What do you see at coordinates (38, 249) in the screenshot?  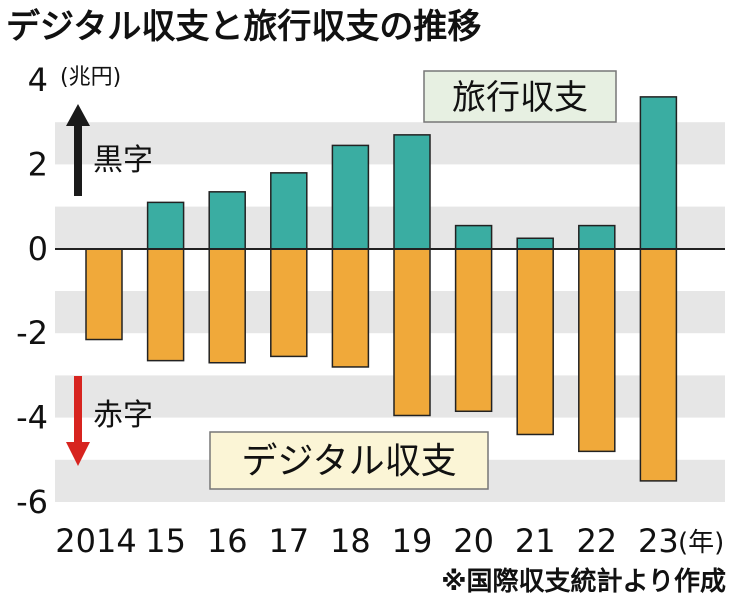 I see `y-tick-label: 0` at bounding box center [38, 249].